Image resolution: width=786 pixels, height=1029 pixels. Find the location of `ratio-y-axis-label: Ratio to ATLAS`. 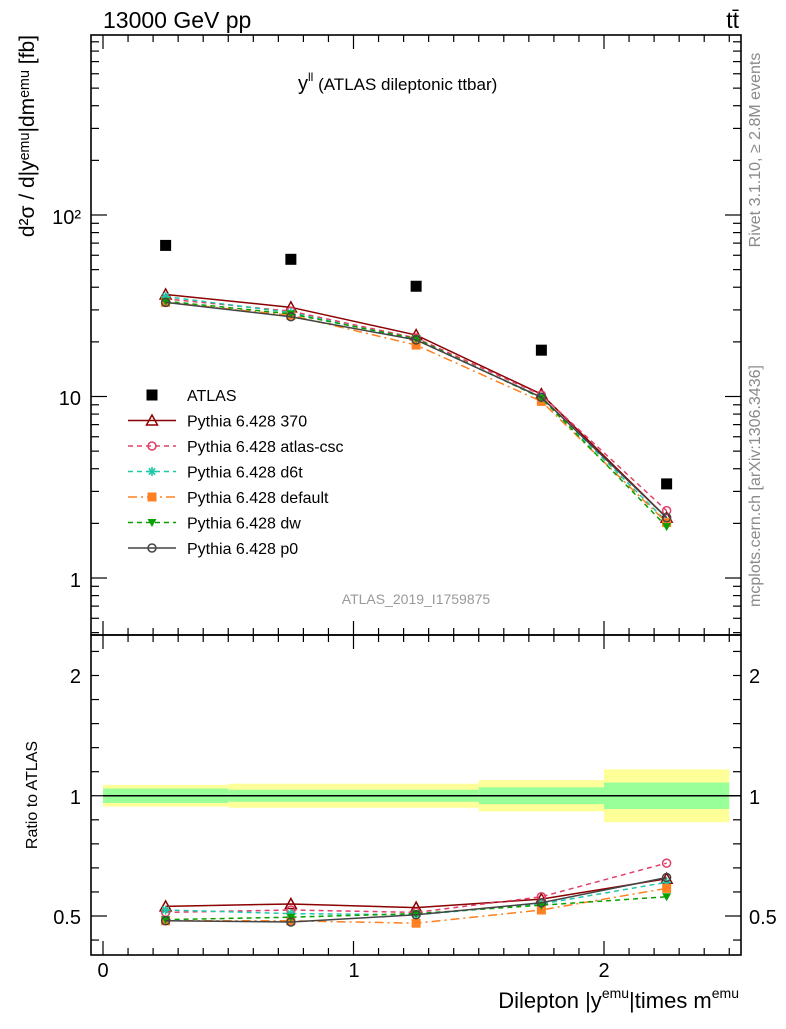

ratio-y-axis-label: Ratio to ATLAS is located at coordinates (32, 795).